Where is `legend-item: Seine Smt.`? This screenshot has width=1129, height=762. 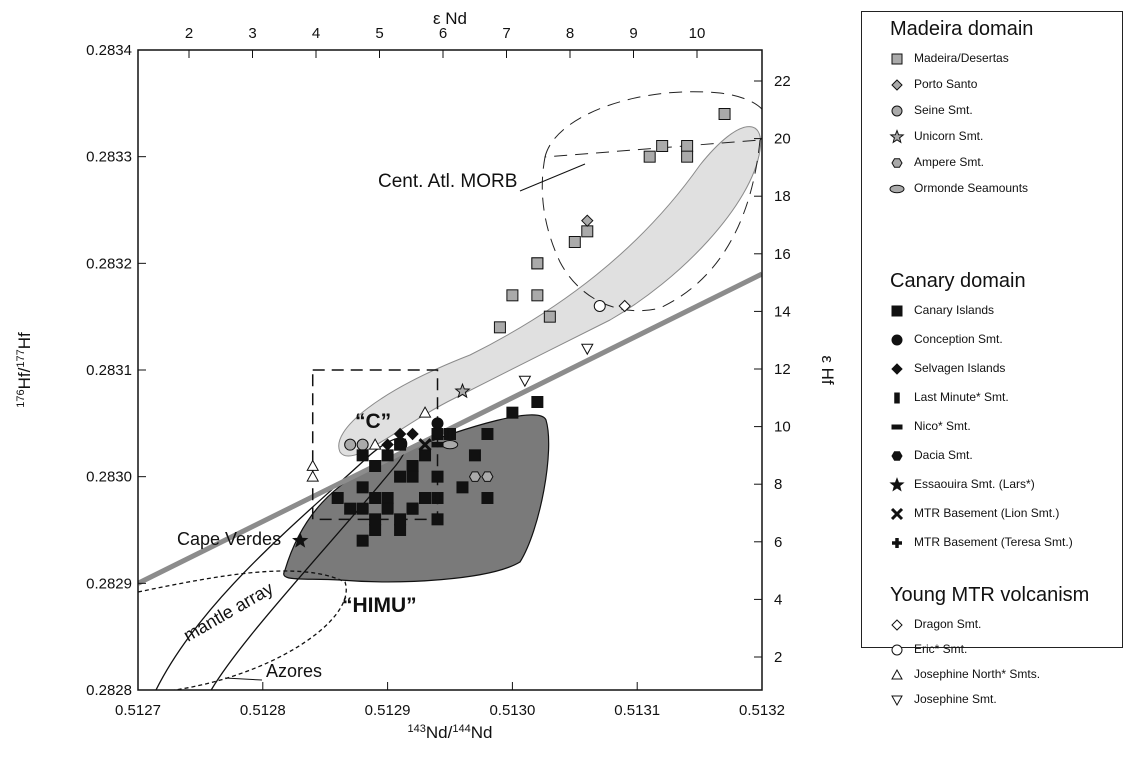 legend-item: Seine Smt. is located at coordinates (992, 111).